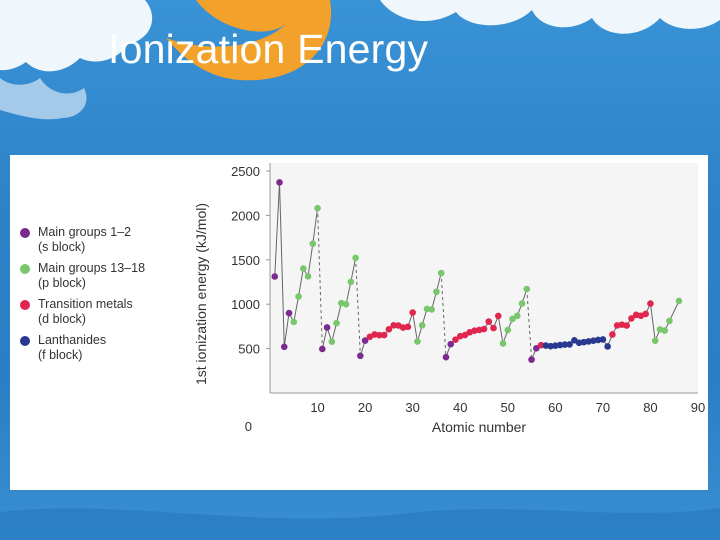  What do you see at coordinates (43, 99) in the screenshot?
I see `cloud-shape-lower-left` at bounding box center [43, 99].